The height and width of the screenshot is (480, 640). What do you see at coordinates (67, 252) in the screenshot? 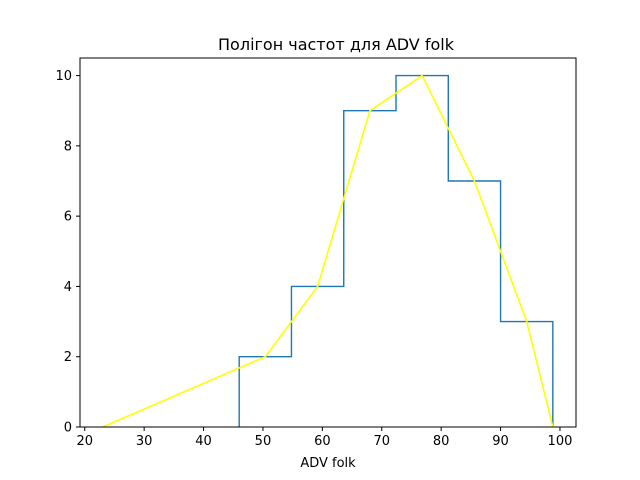
I see `y-axis: 0 2 4 6 8 10` at bounding box center [67, 252].